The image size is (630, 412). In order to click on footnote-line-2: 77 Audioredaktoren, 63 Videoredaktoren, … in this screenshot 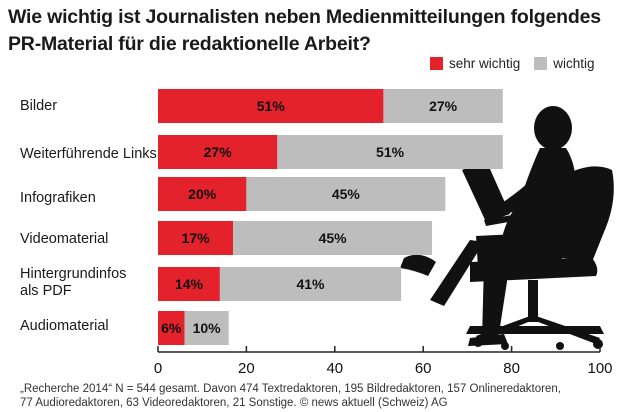, I will do `click(234, 403)`.